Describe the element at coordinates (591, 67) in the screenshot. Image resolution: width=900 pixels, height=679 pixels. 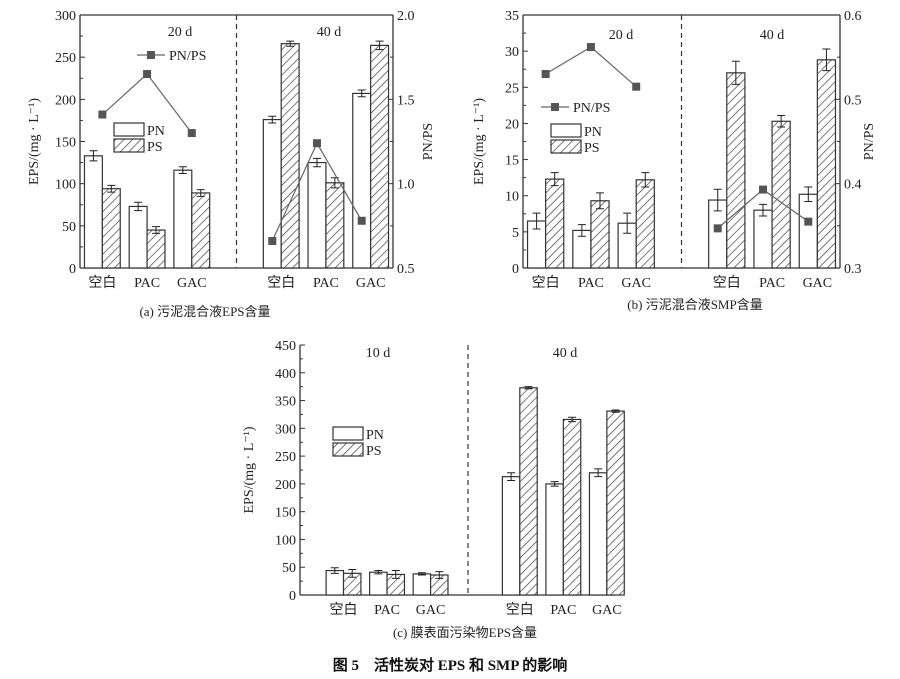
I see `pn-ps-line` at that location.